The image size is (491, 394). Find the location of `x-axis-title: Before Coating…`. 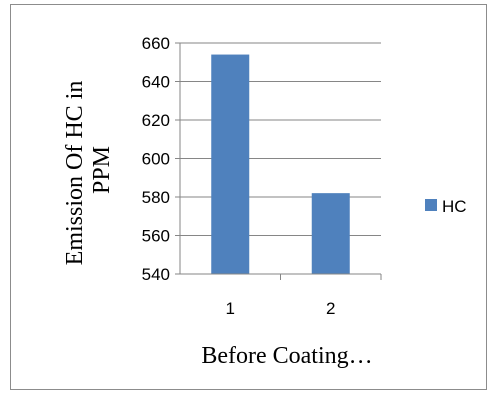

x-axis-title: Before Coating… is located at coordinates (286, 356).